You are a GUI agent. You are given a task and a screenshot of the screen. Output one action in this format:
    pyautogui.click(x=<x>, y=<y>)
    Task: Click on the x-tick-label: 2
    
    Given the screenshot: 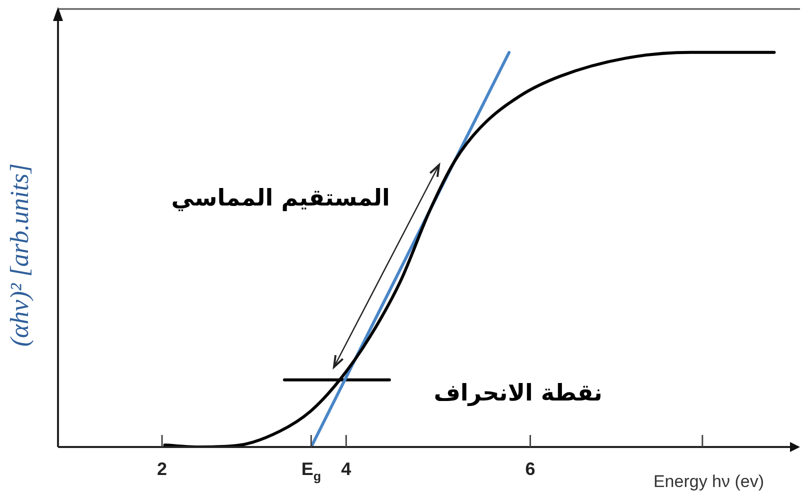 What is the action you would take?
    pyautogui.click(x=162, y=469)
    